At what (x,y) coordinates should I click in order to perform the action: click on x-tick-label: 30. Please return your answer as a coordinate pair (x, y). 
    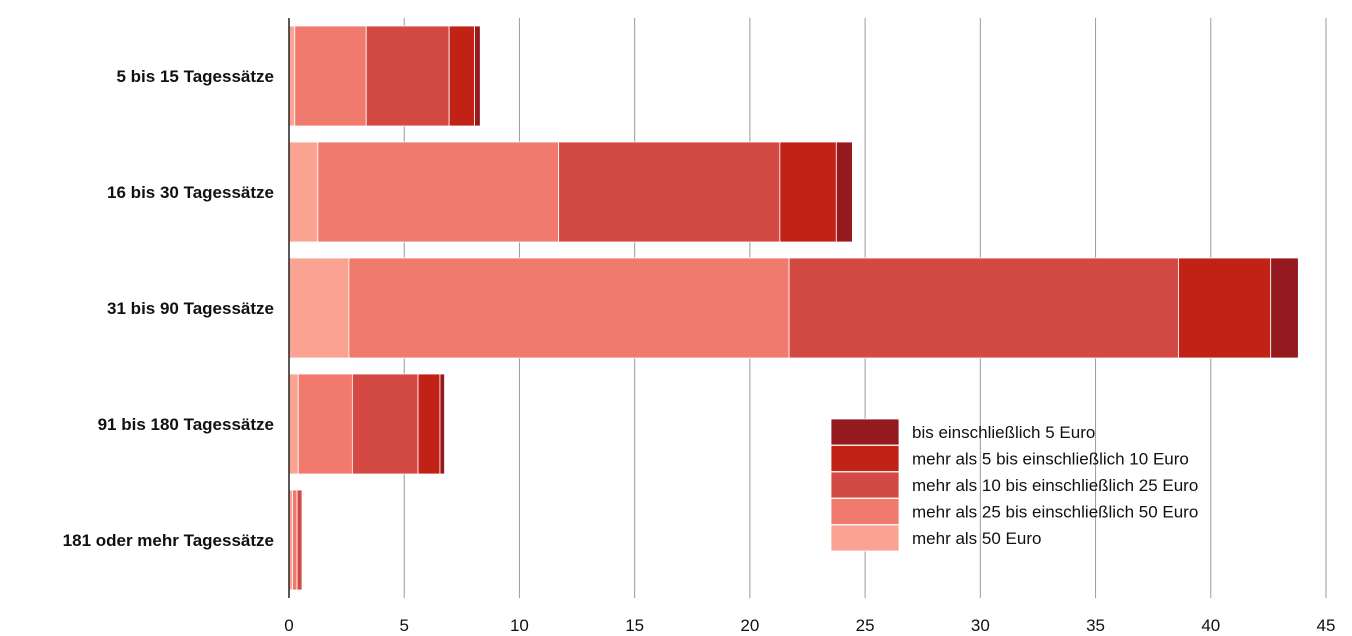
    Looking at the image, I should click on (980, 625).